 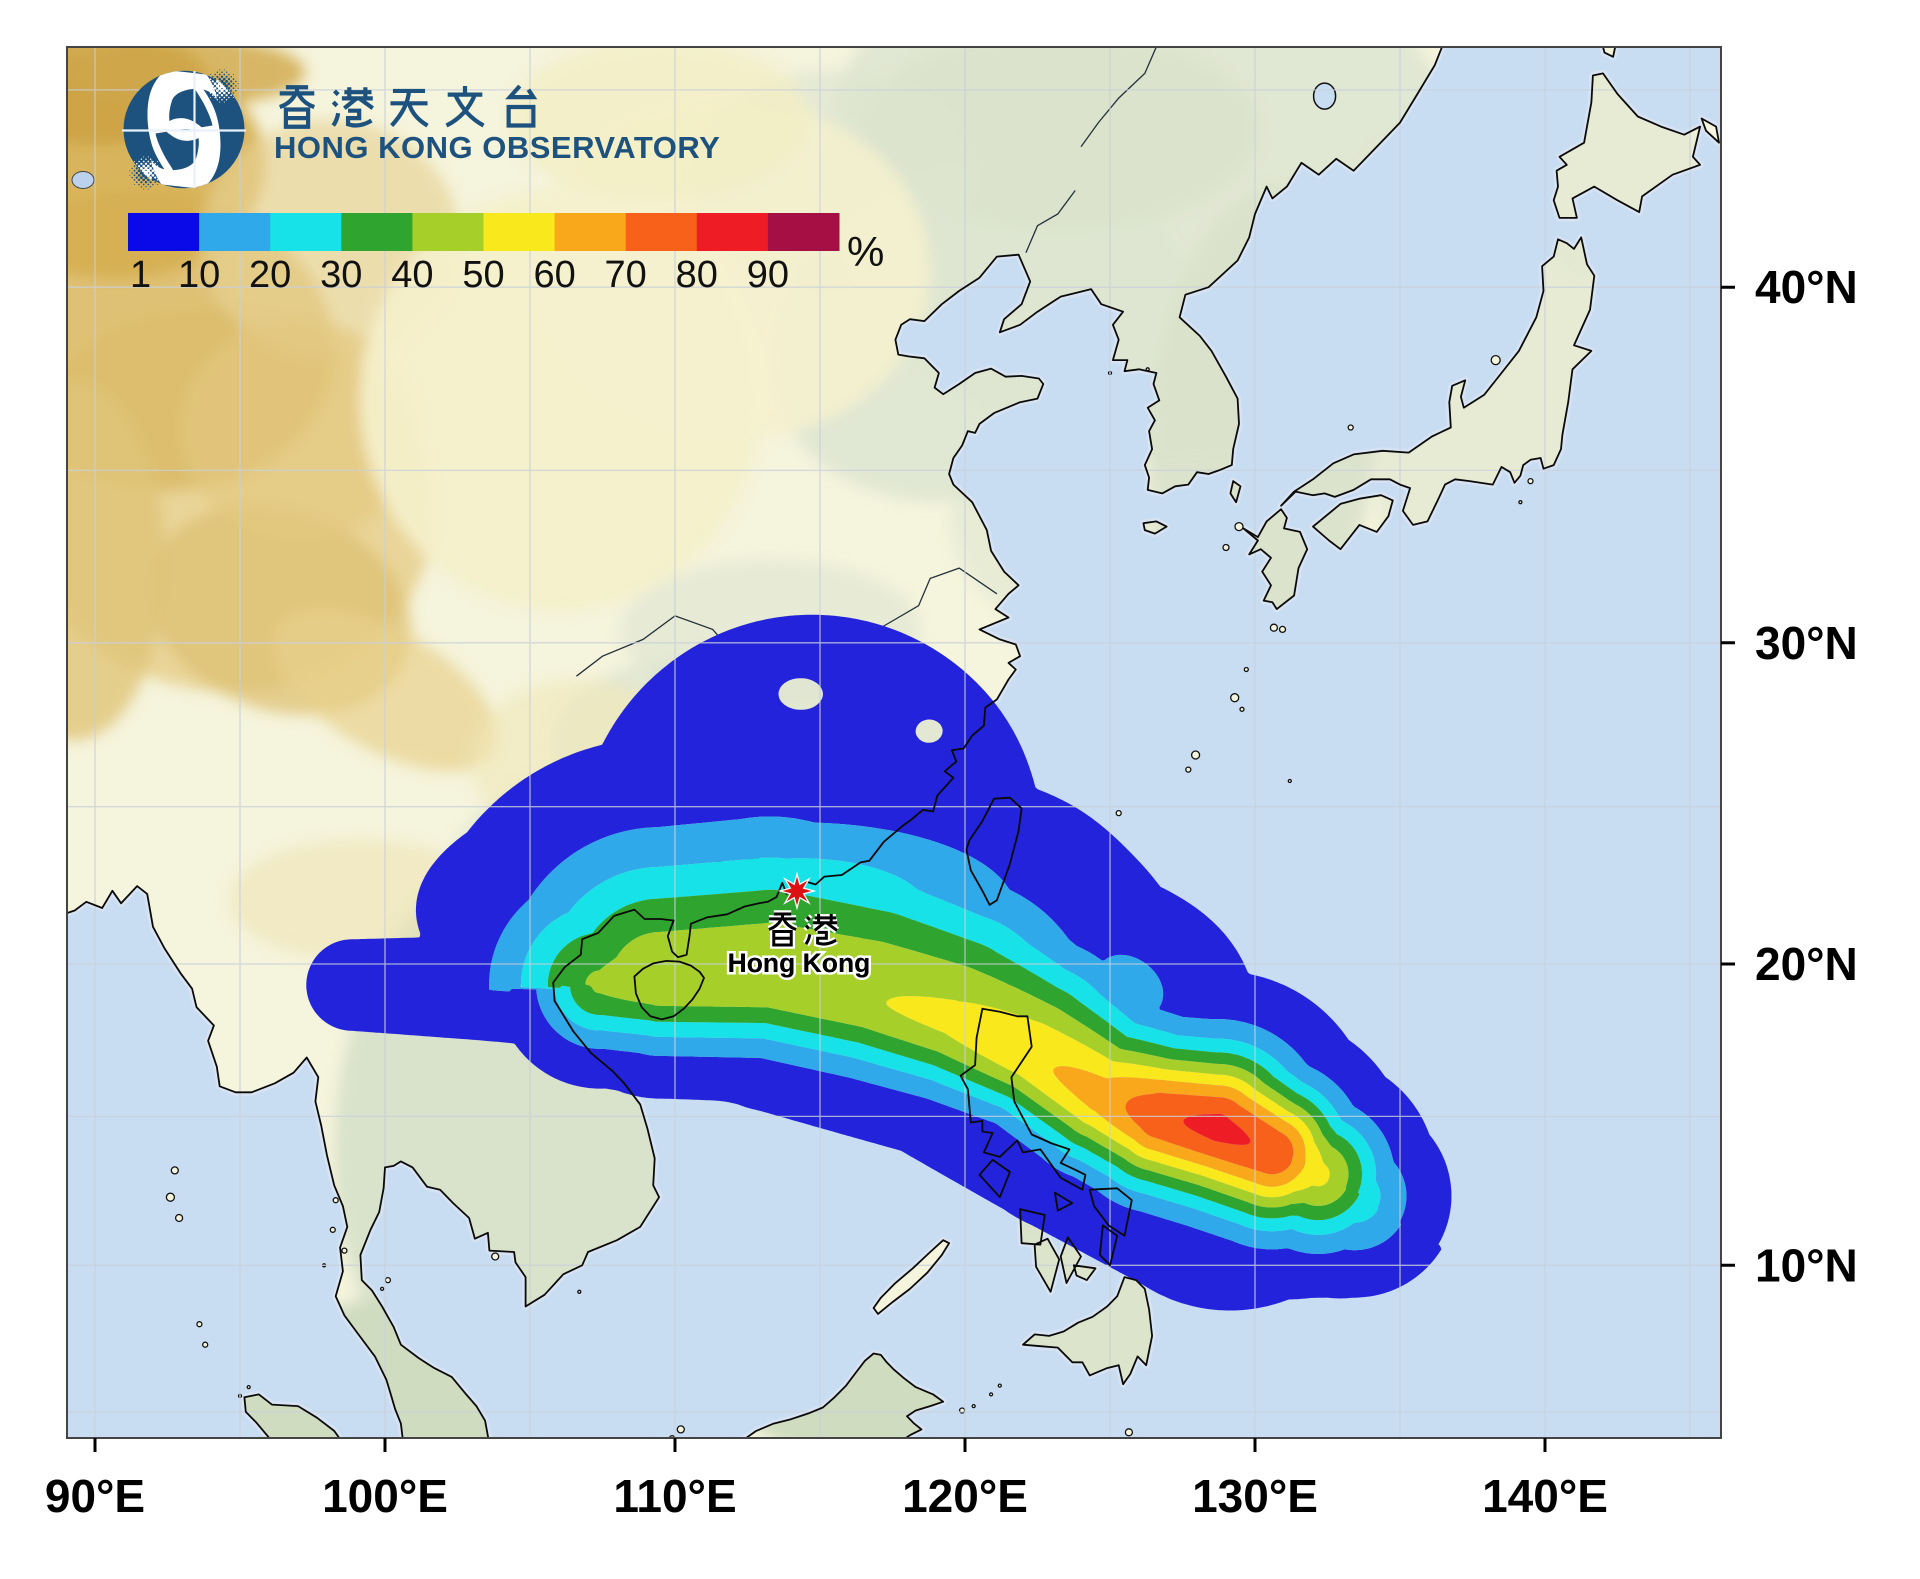 I want to click on svg-text: 80, so click(x=697, y=275).